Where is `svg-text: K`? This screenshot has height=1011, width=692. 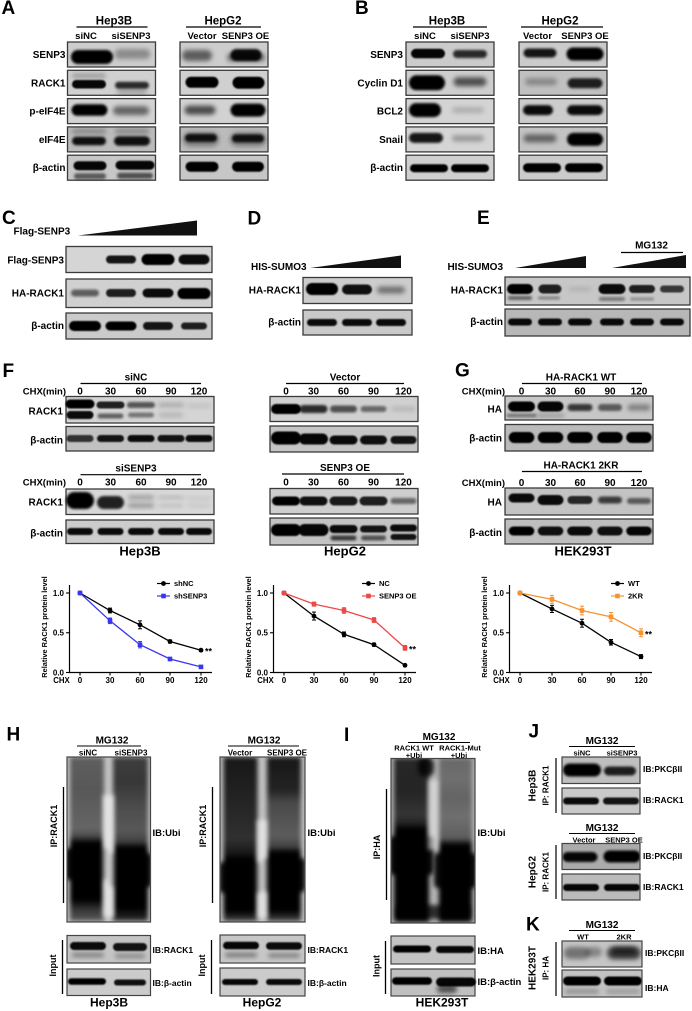 svg-text: K is located at coordinates (533, 925).